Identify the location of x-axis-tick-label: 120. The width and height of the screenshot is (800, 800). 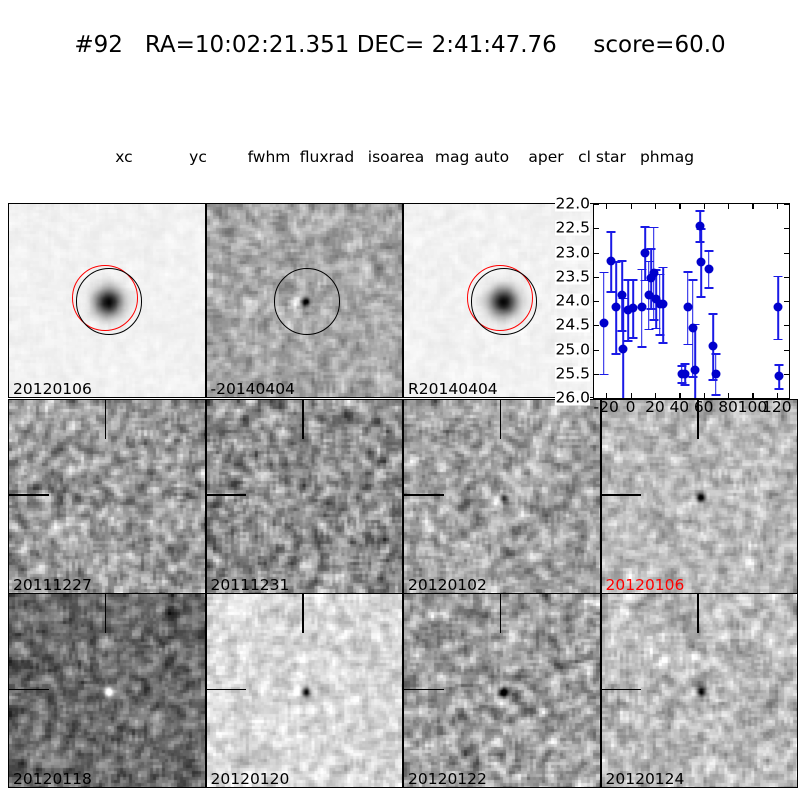
(777, 407).